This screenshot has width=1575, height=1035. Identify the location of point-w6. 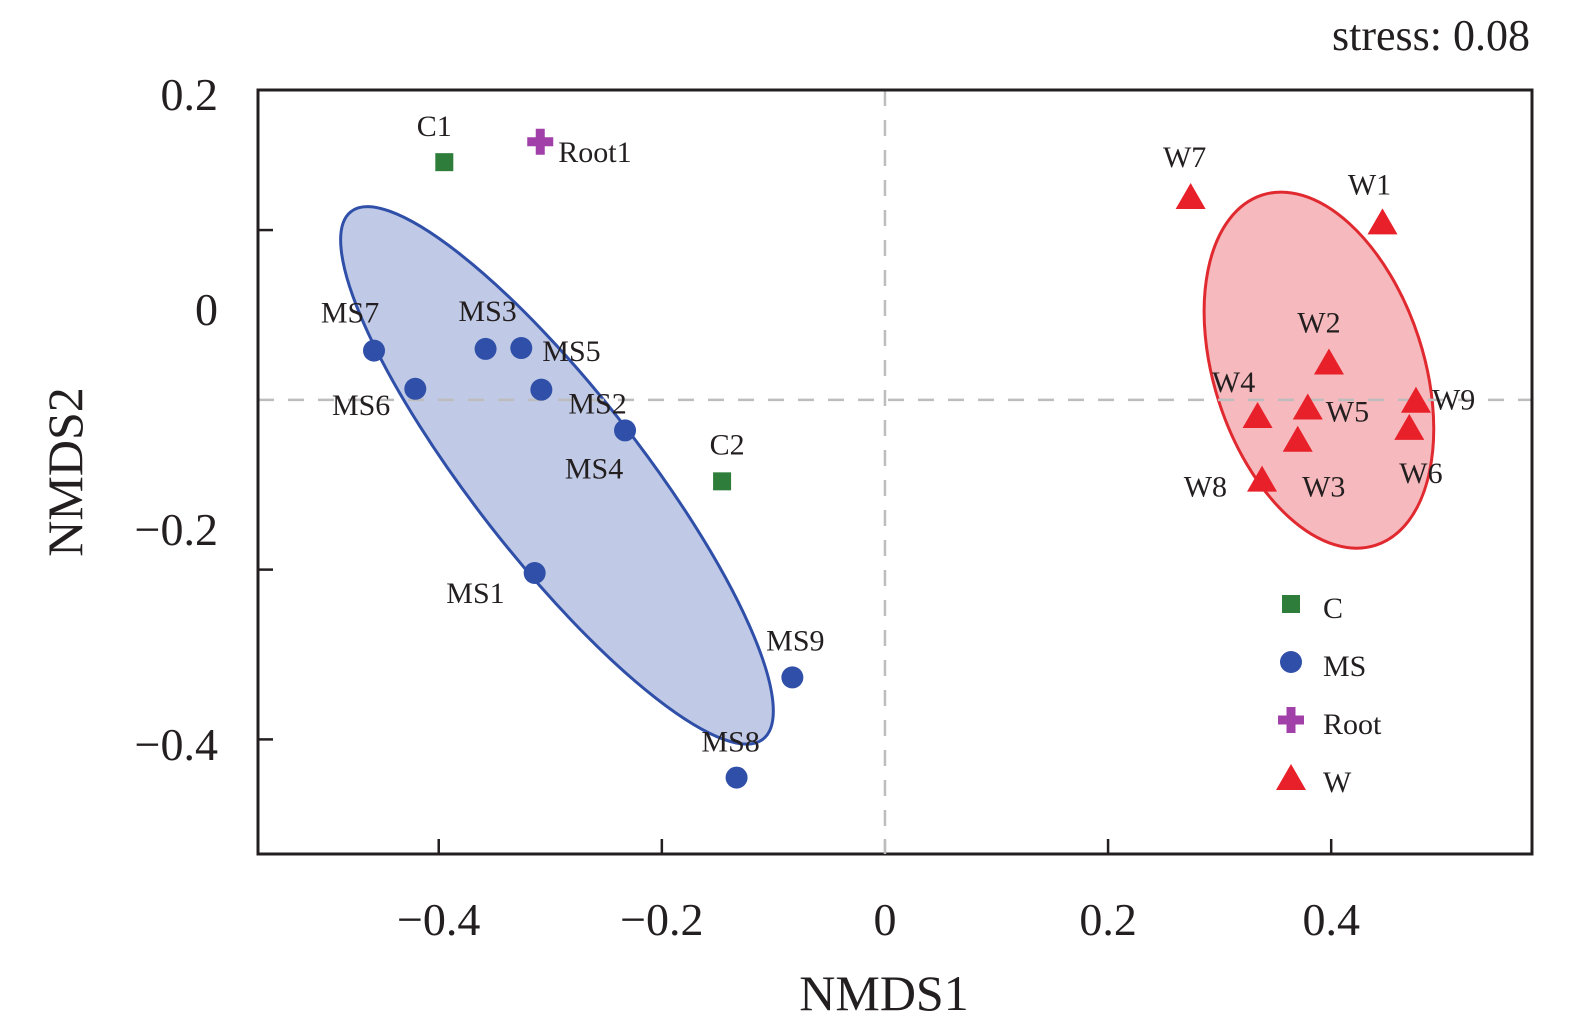
(1409, 426).